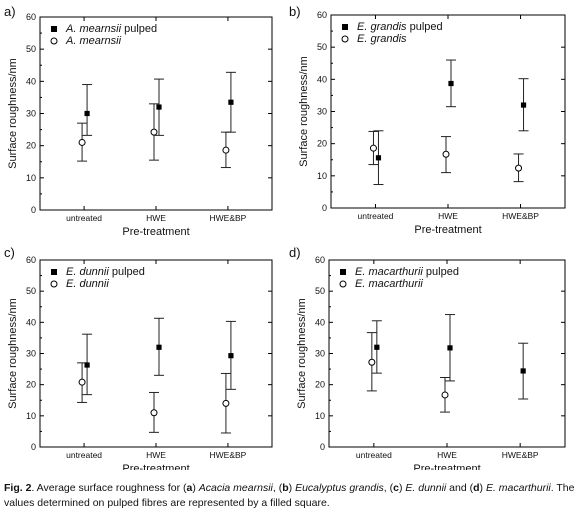 The width and height of the screenshot is (580, 516). I want to click on legend-entry: E. dunnii, so click(87, 284).